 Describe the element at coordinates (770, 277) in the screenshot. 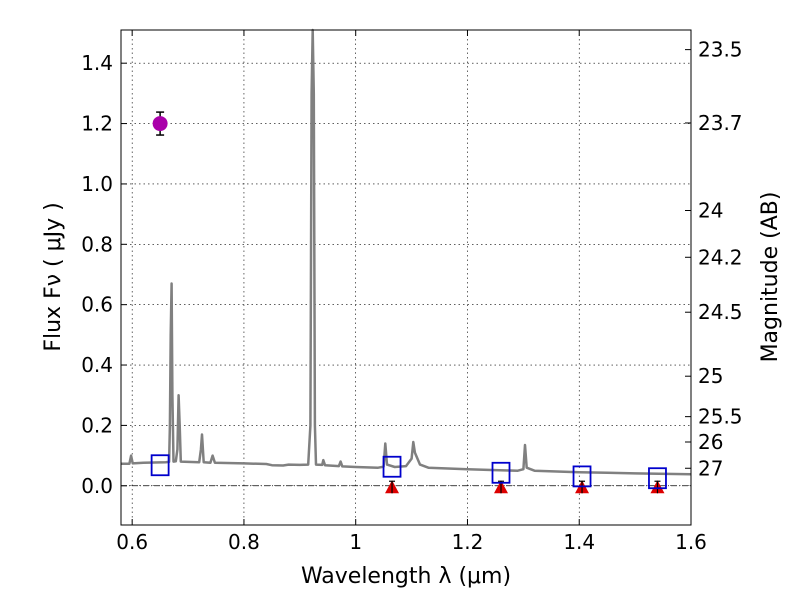

I see `right-axis-title: Magnitude (AB)` at that location.